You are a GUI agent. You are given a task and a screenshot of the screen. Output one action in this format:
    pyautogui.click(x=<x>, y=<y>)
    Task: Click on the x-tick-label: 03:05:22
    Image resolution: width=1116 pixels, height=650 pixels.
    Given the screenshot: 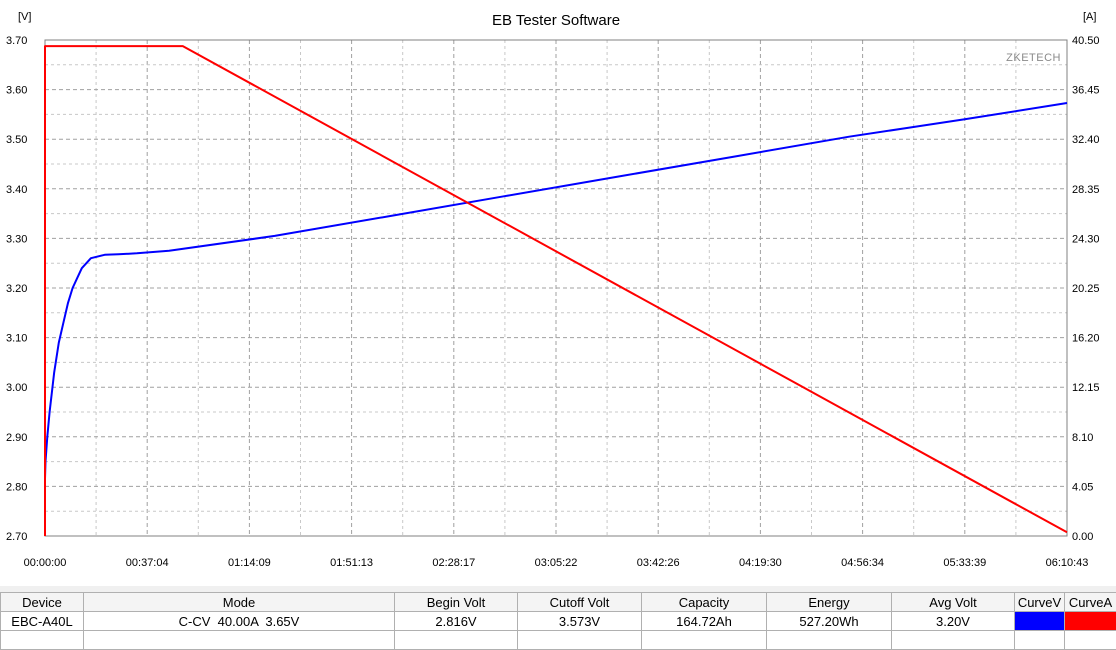 What is the action you would take?
    pyautogui.click(x=556, y=563)
    